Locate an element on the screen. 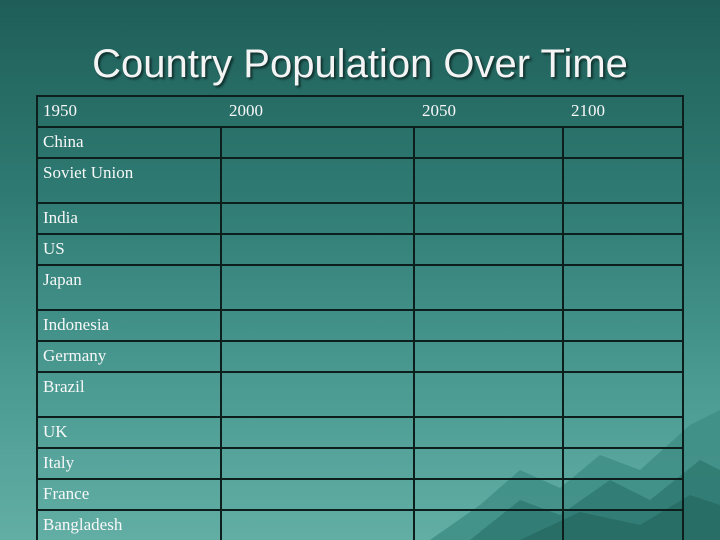 The width and height of the screenshot is (720, 540). slide-title: Country Population Over Time is located at coordinates (360, 64).